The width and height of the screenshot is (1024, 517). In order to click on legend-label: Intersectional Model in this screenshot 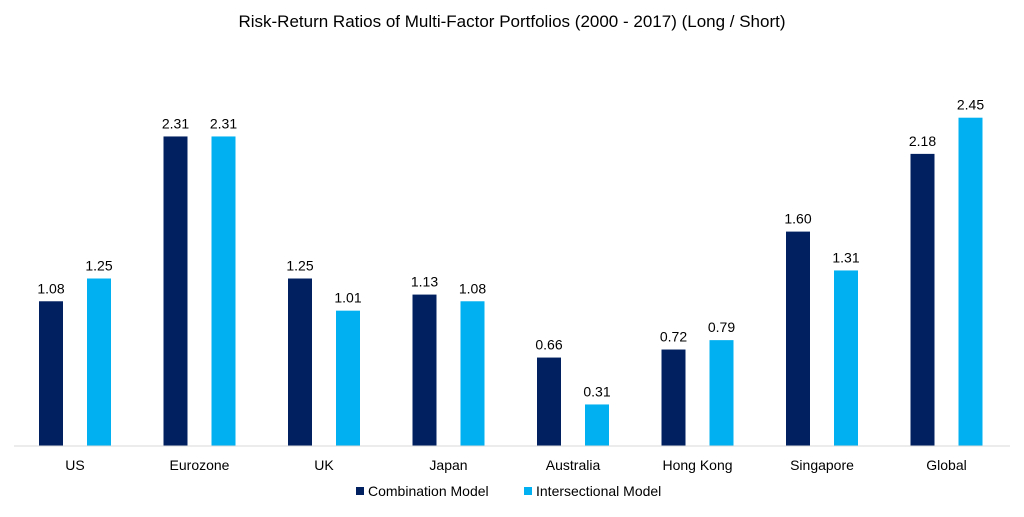, I will do `click(598, 491)`.